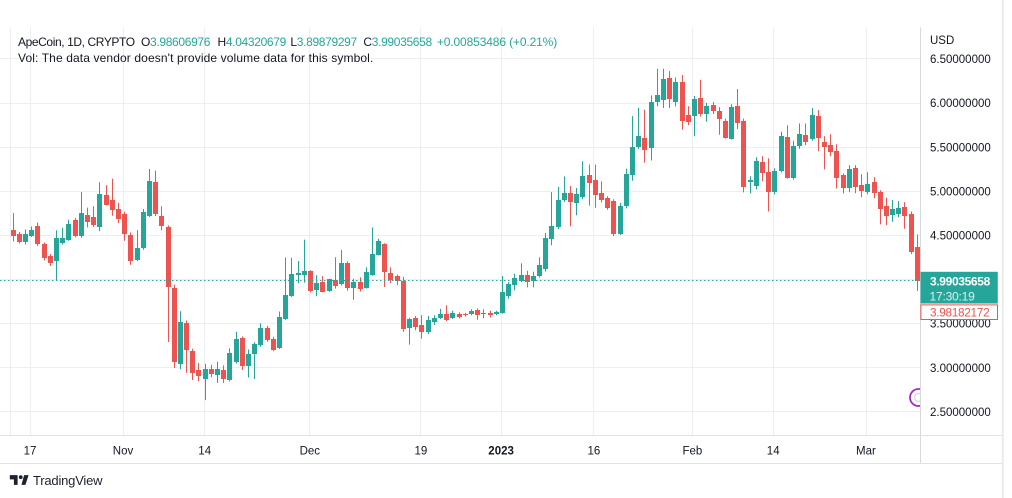 This screenshot has width=1012, height=498. Describe the element at coordinates (866, 451) in the screenshot. I see `svg-text: Mar` at that location.